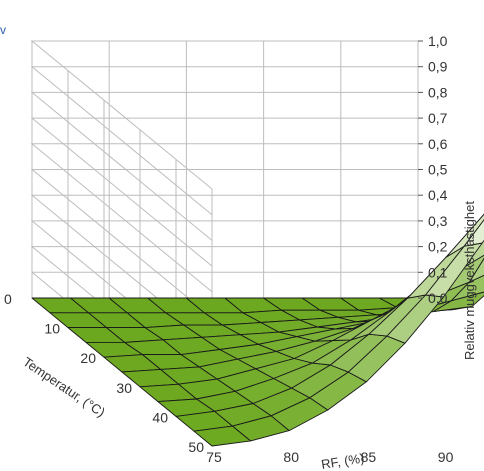 The width and height of the screenshot is (484, 471). What do you see at coordinates (438, 170) in the screenshot?
I see `z-tick-label: 0,5` at bounding box center [438, 170].